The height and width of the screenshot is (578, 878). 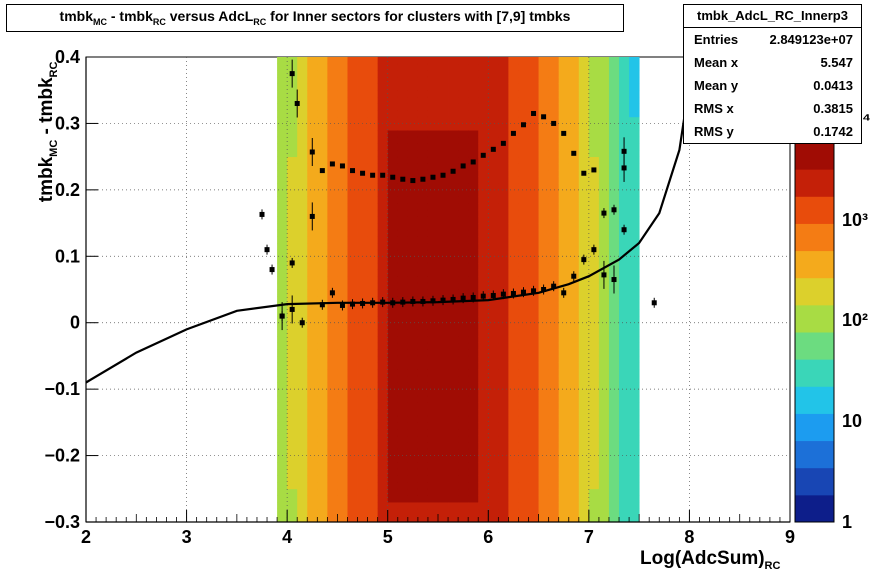 I want to click on peak-point, so click(x=363, y=173).